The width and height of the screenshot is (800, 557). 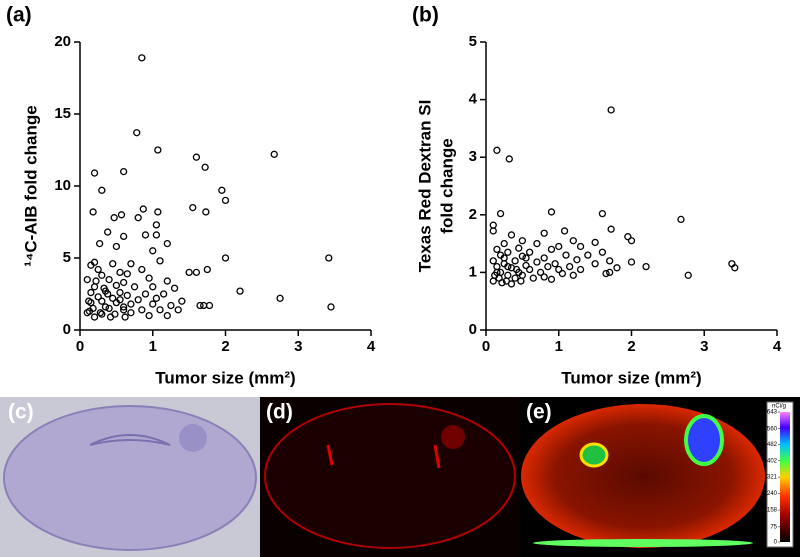 What do you see at coordinates (225, 377) in the screenshot?
I see `x-axis-label: Tumor size (mm²)` at bounding box center [225, 377].